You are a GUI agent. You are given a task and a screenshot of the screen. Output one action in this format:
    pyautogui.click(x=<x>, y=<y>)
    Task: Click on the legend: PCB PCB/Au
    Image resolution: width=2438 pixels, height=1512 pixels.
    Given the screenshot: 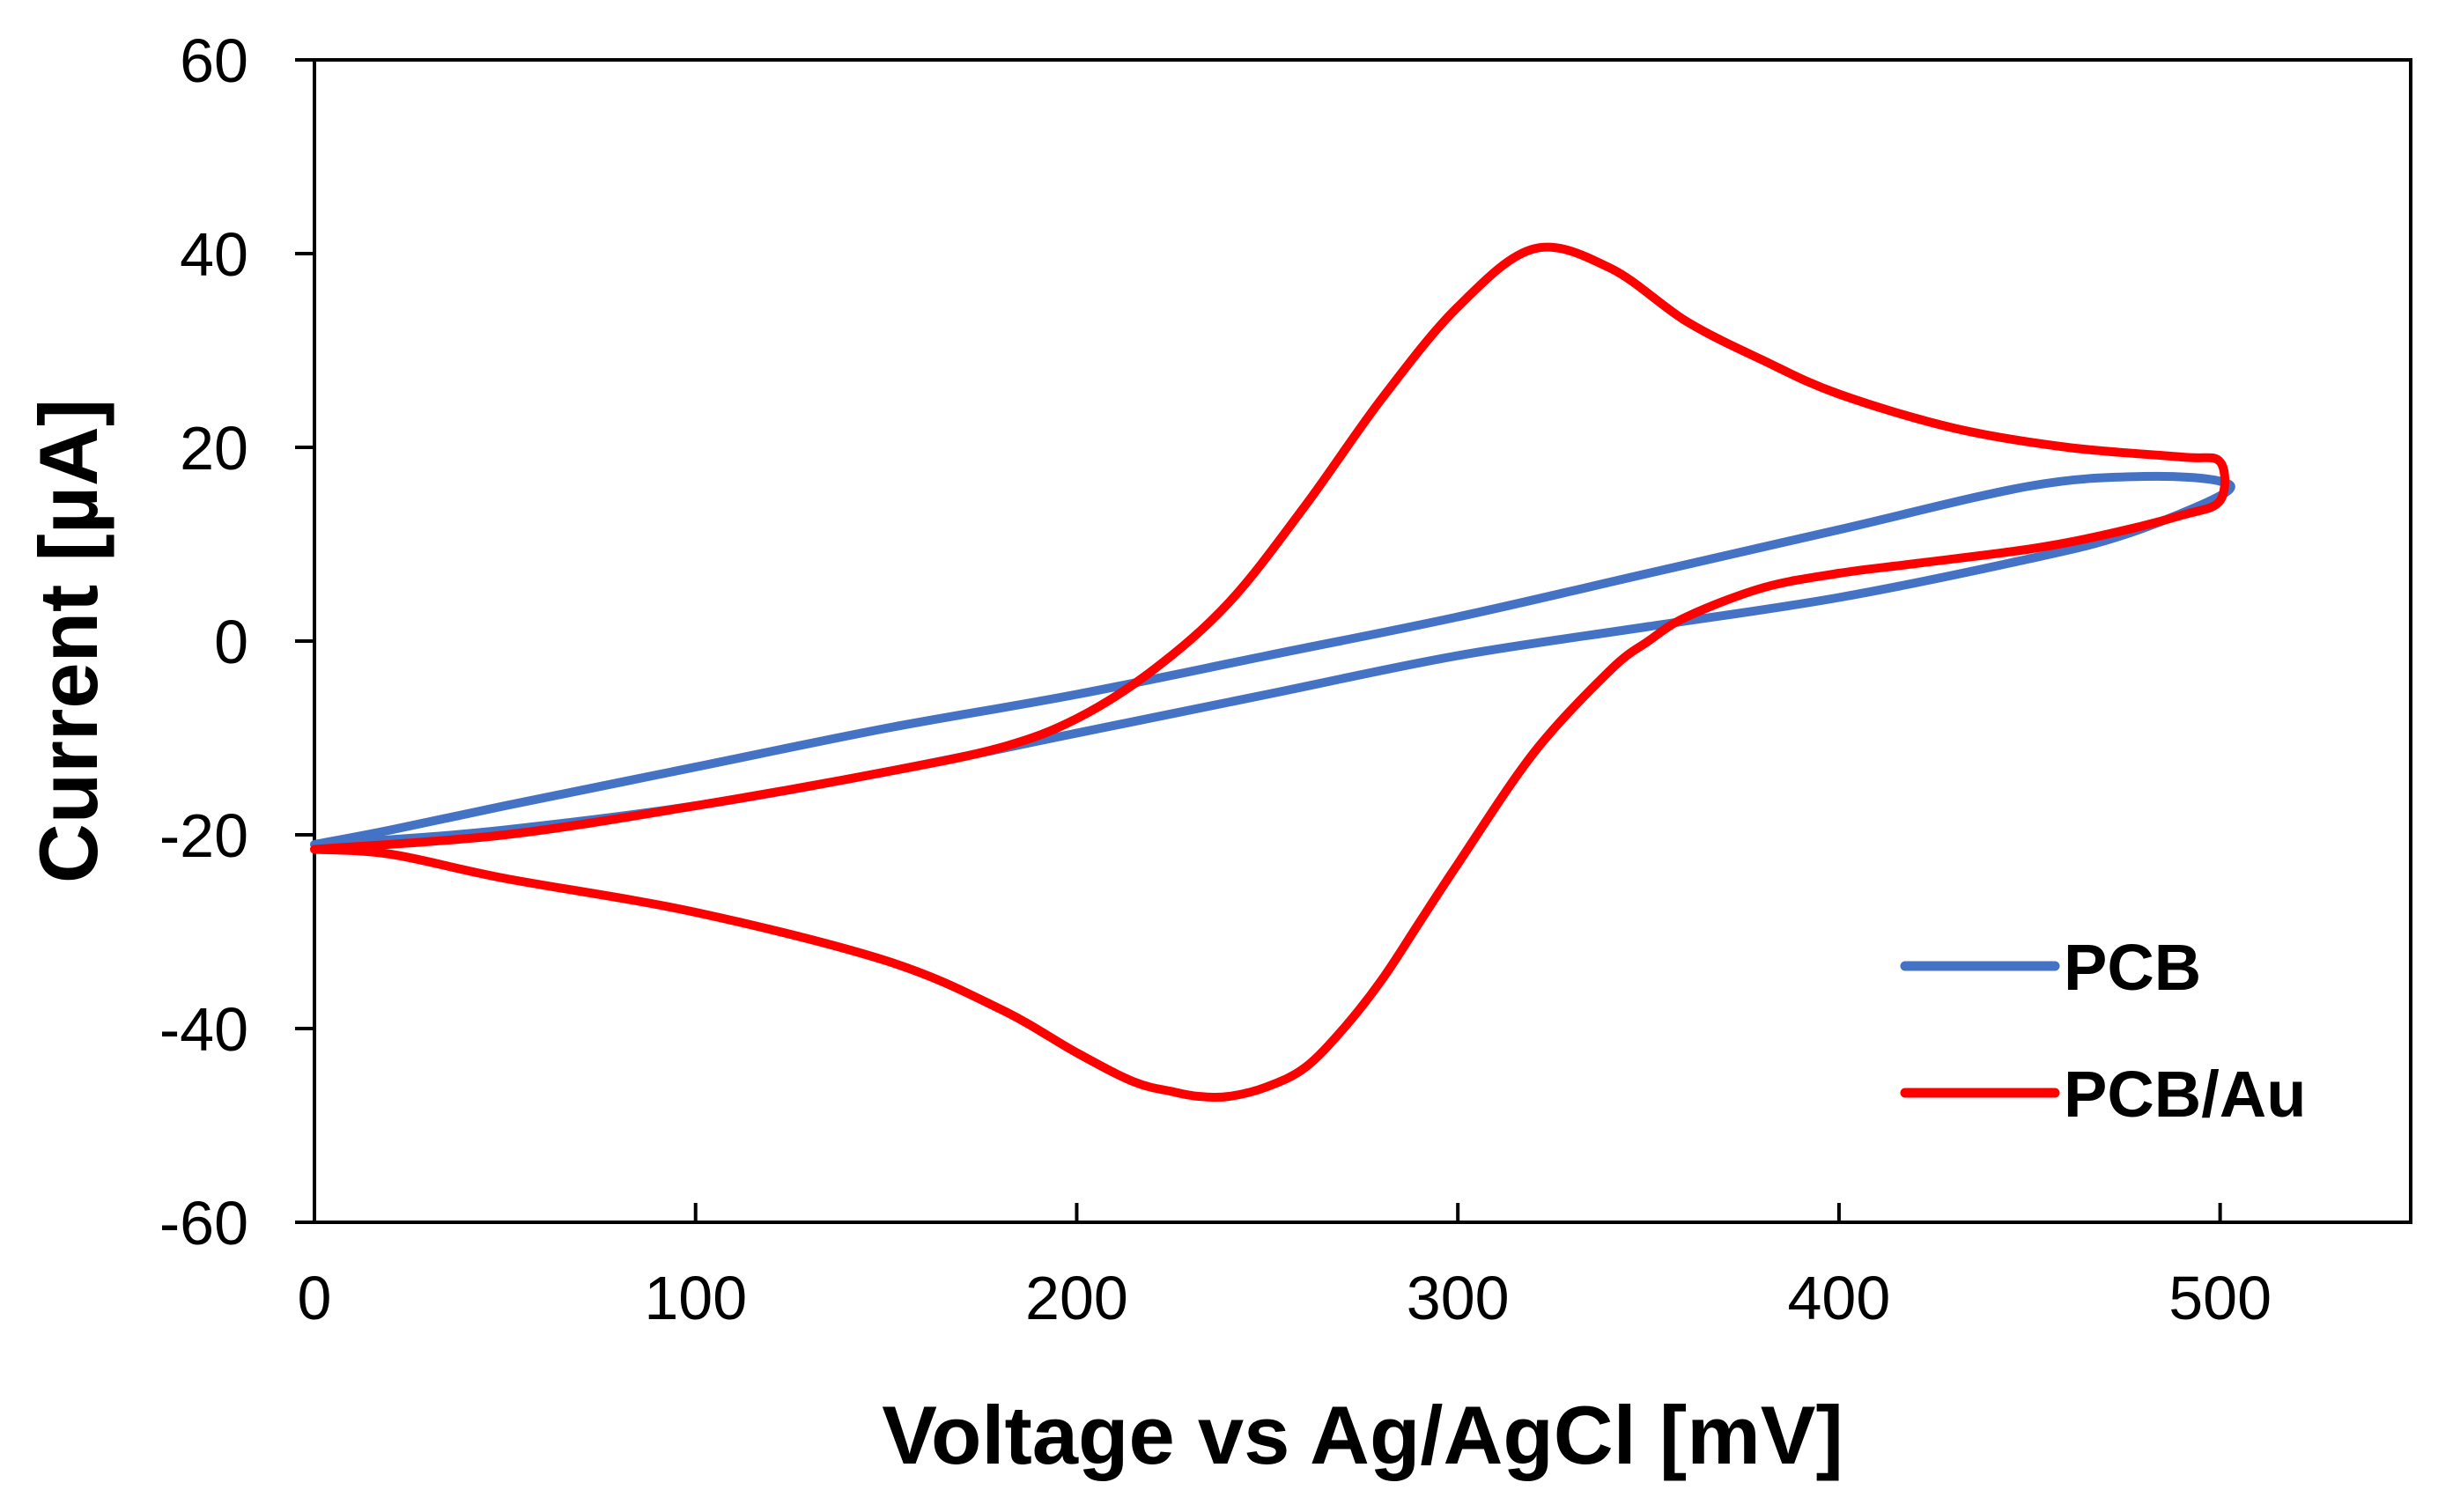 What is the action you would take?
    pyautogui.click(x=2103, y=1031)
    